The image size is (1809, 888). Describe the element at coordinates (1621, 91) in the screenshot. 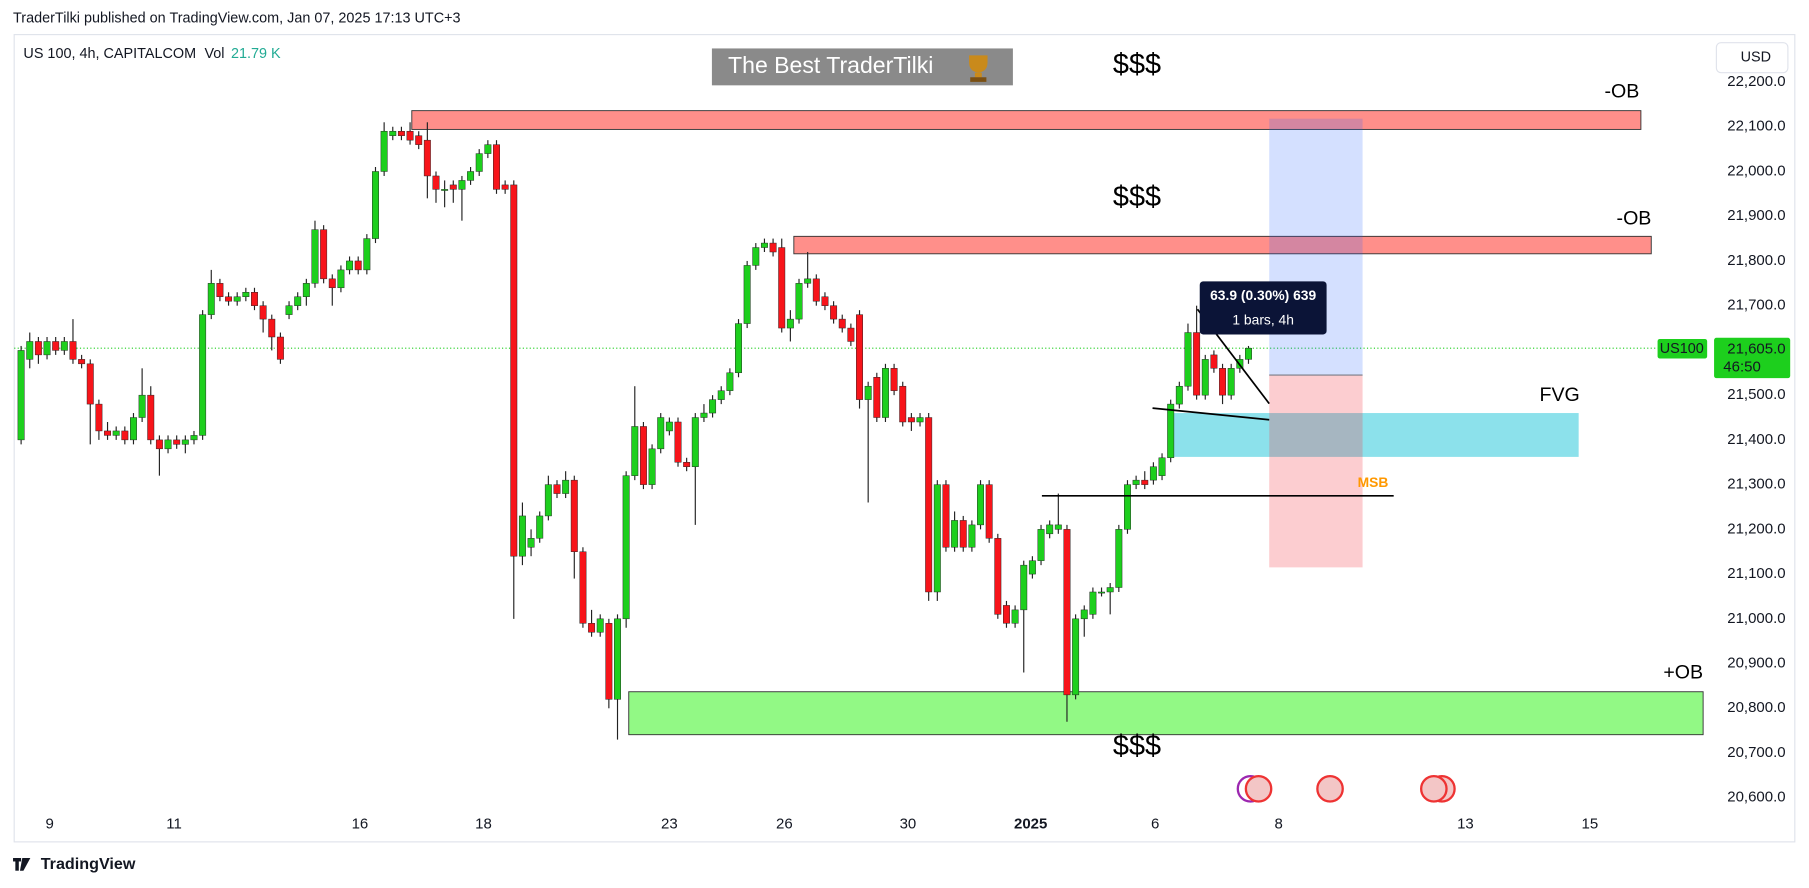

I see `annotation: -OB` at that location.